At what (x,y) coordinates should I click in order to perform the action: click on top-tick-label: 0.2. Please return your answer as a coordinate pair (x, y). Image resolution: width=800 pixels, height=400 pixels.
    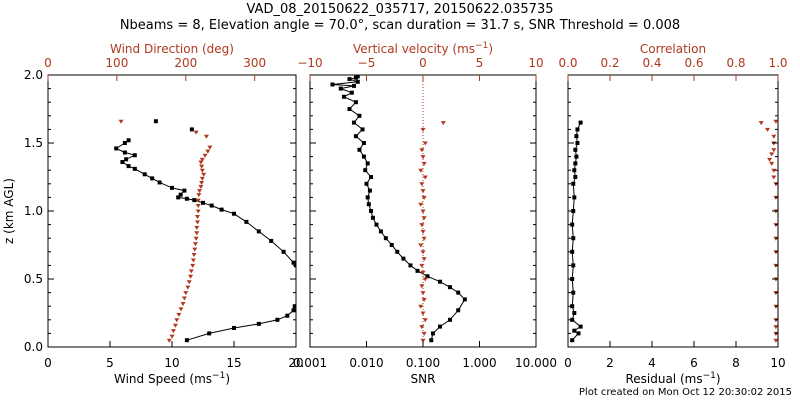
    Looking at the image, I should click on (609, 63).